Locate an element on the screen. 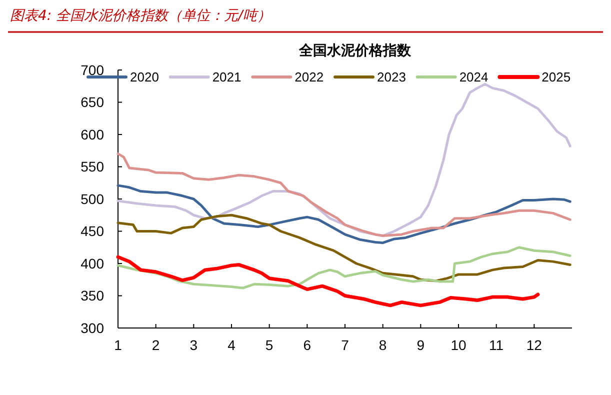 The width and height of the screenshot is (611, 395). x-tick-label: 9 is located at coordinates (420, 345).